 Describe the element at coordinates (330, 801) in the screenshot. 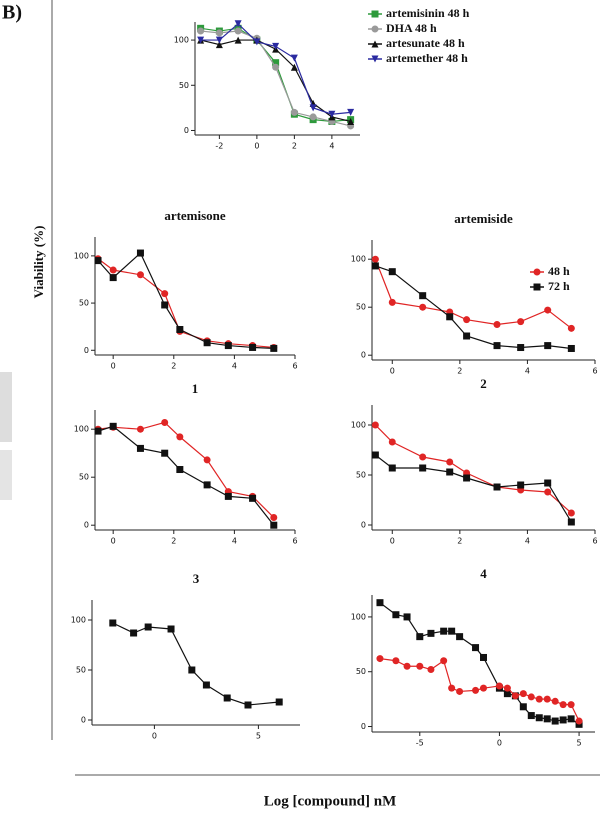

I see `x-axis-label: Log [compound] nM` at that location.